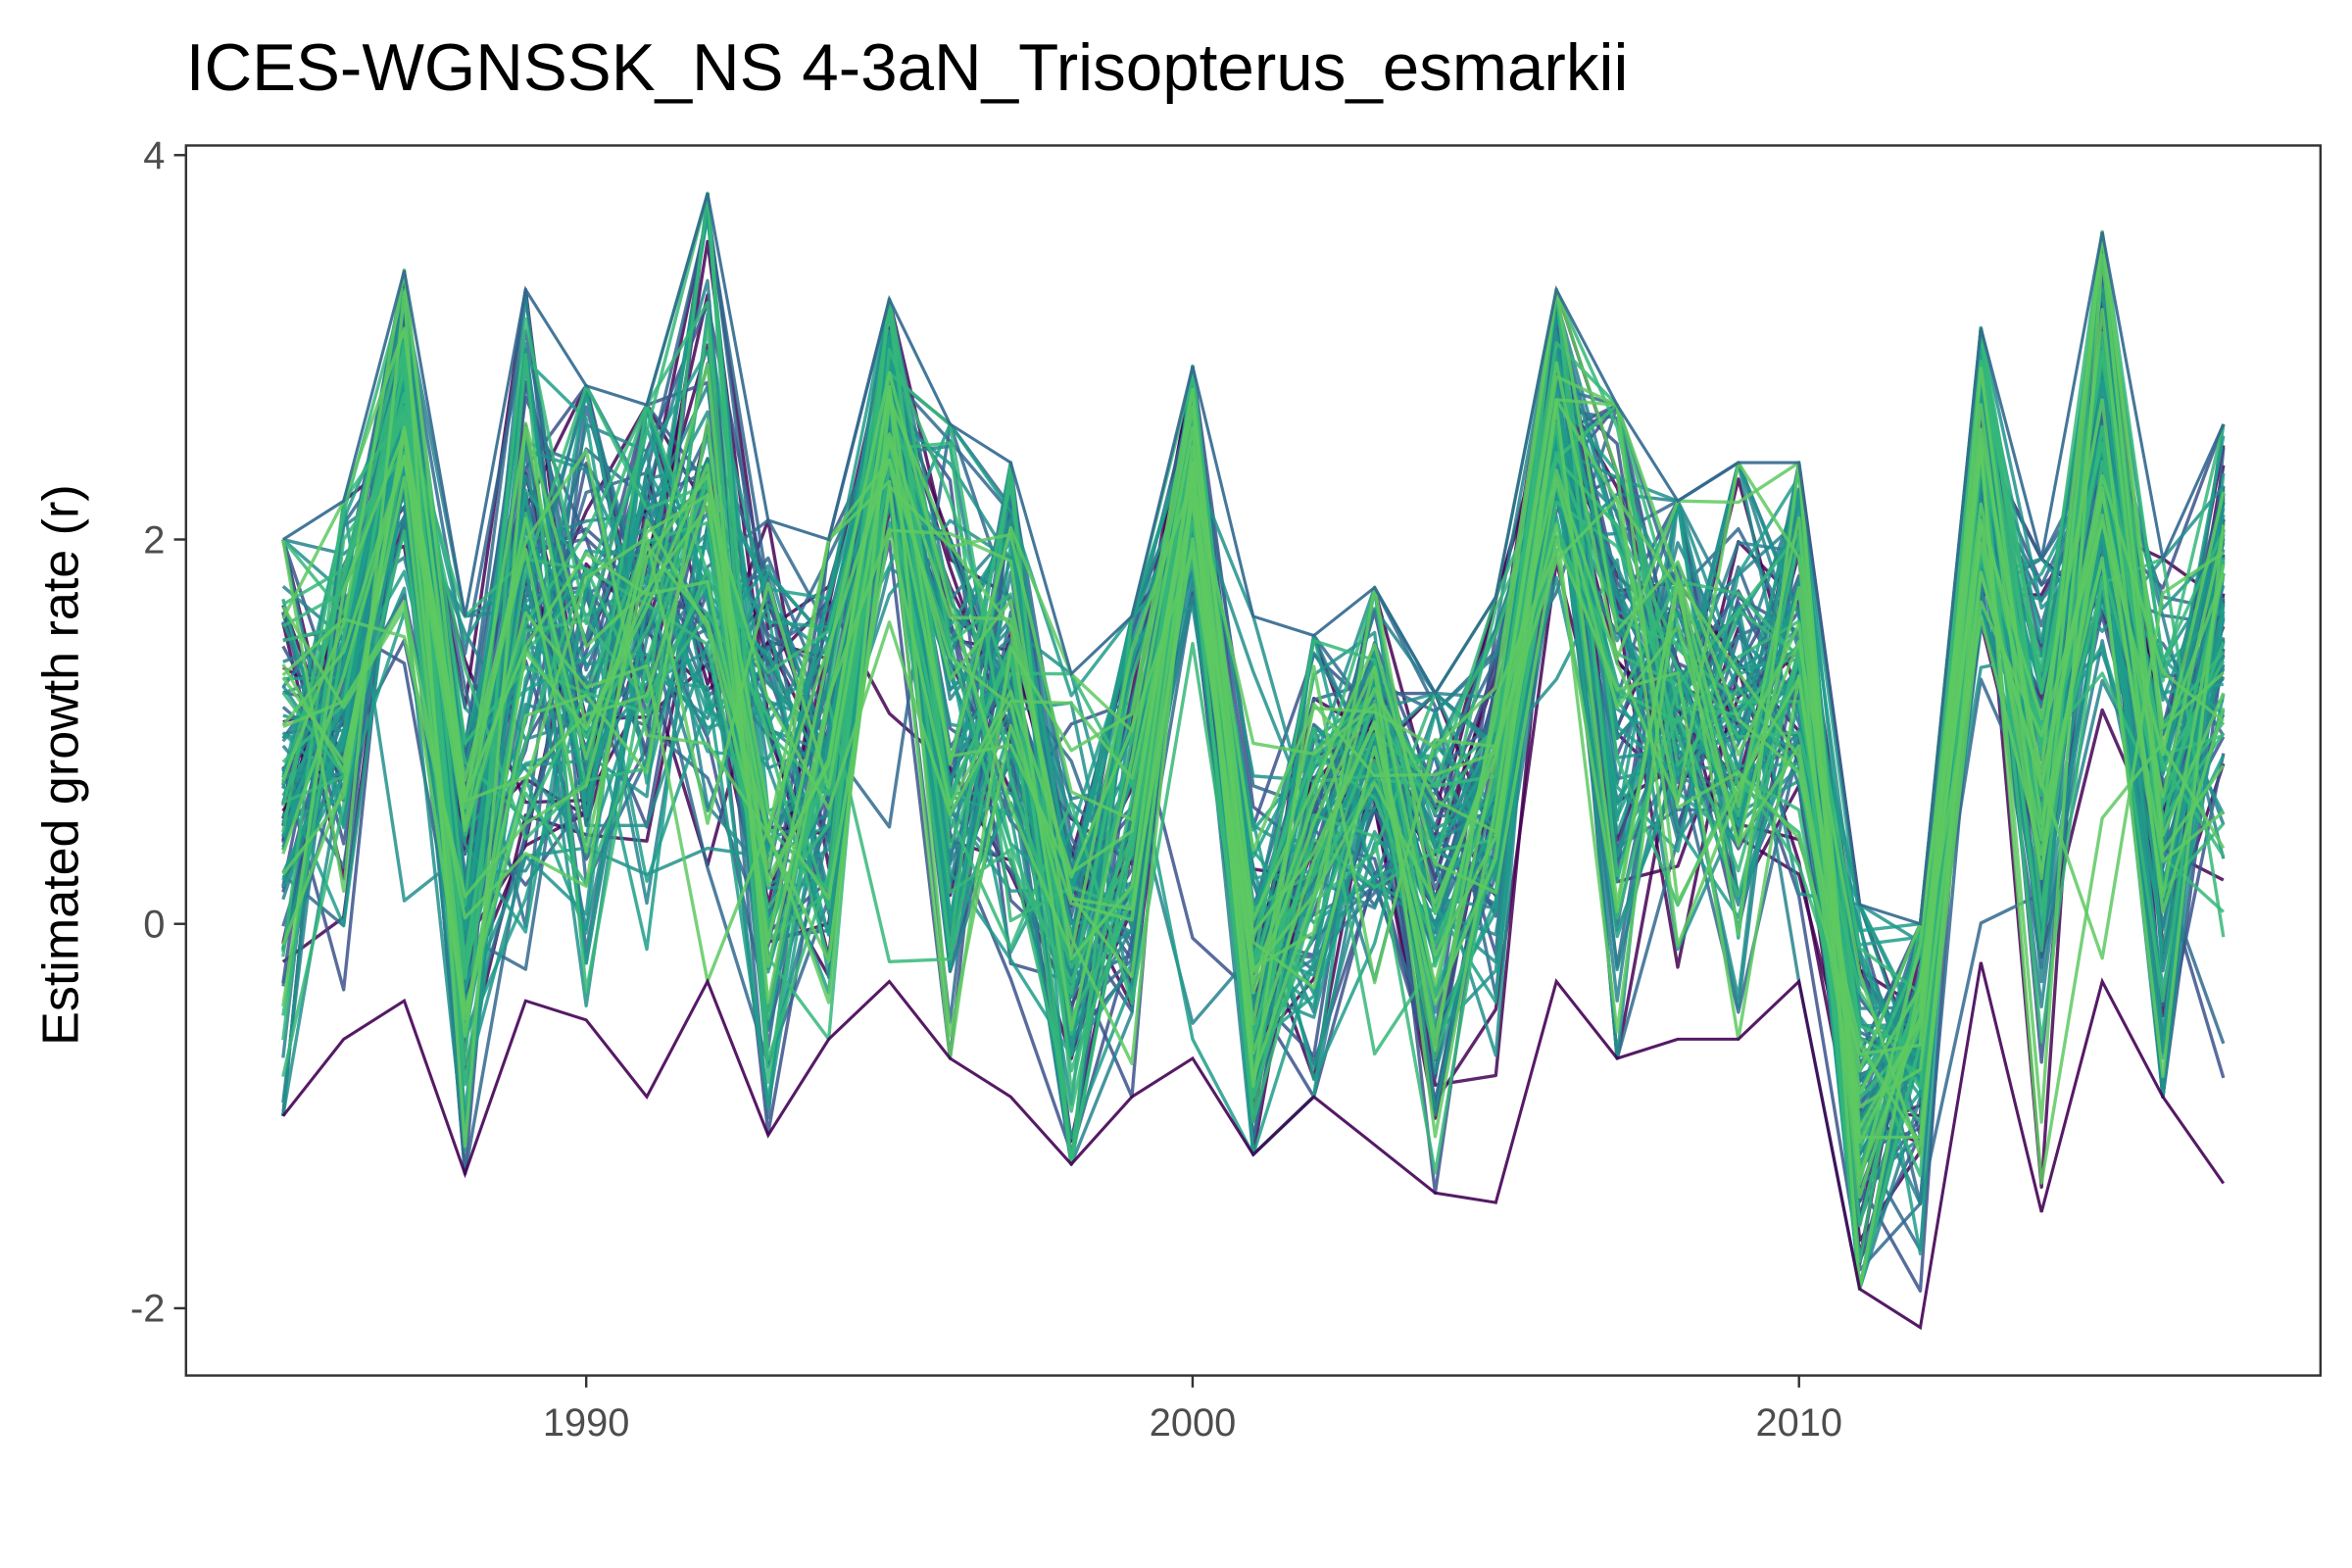 The height and width of the screenshot is (1568, 2352). Describe the element at coordinates (1798, 1423) in the screenshot. I see `x-tick-label: 2010` at that location.